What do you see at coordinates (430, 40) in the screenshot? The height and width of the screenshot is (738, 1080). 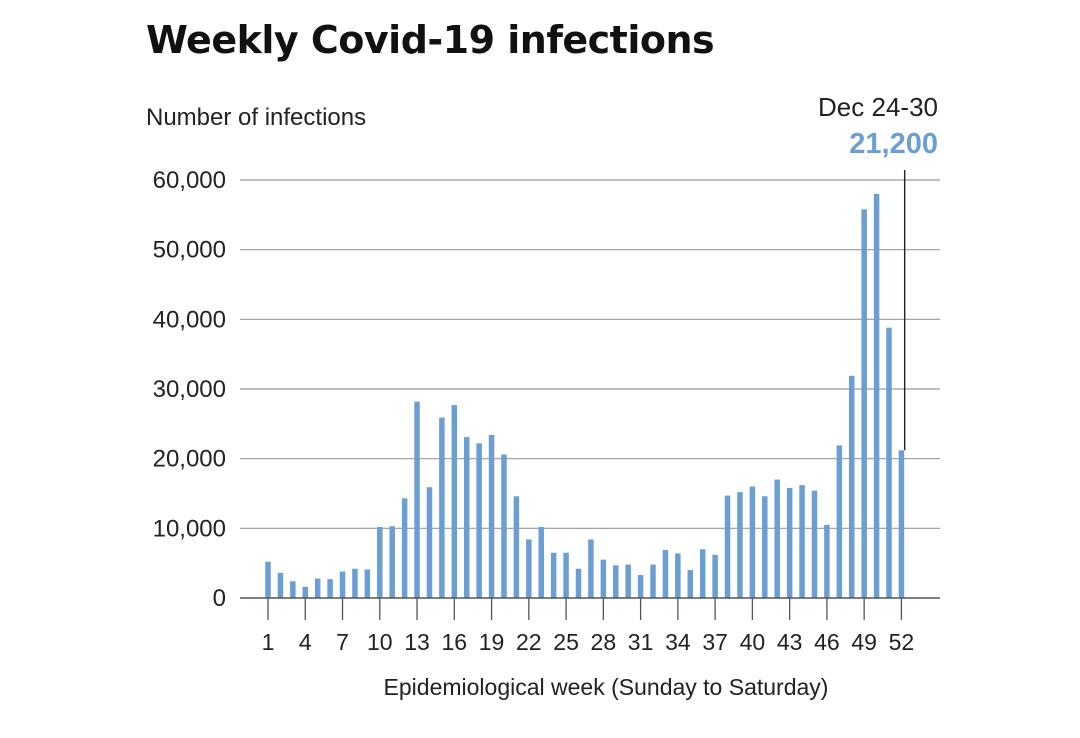 I see `chart-title: Weekly Covid-19 infections` at bounding box center [430, 40].